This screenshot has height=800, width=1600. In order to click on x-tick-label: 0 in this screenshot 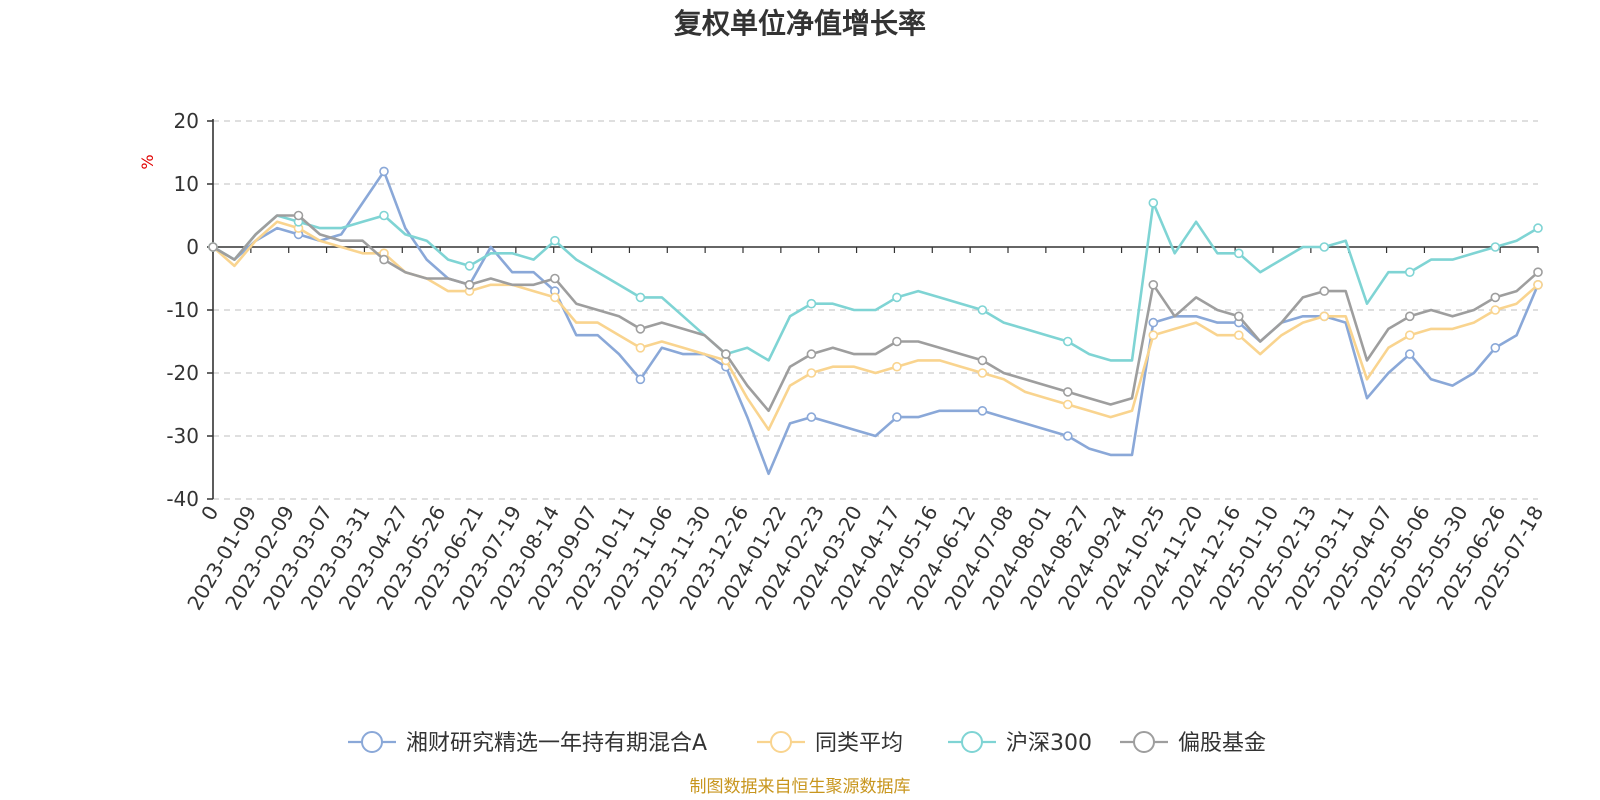, I will do `click(209, 513)`.